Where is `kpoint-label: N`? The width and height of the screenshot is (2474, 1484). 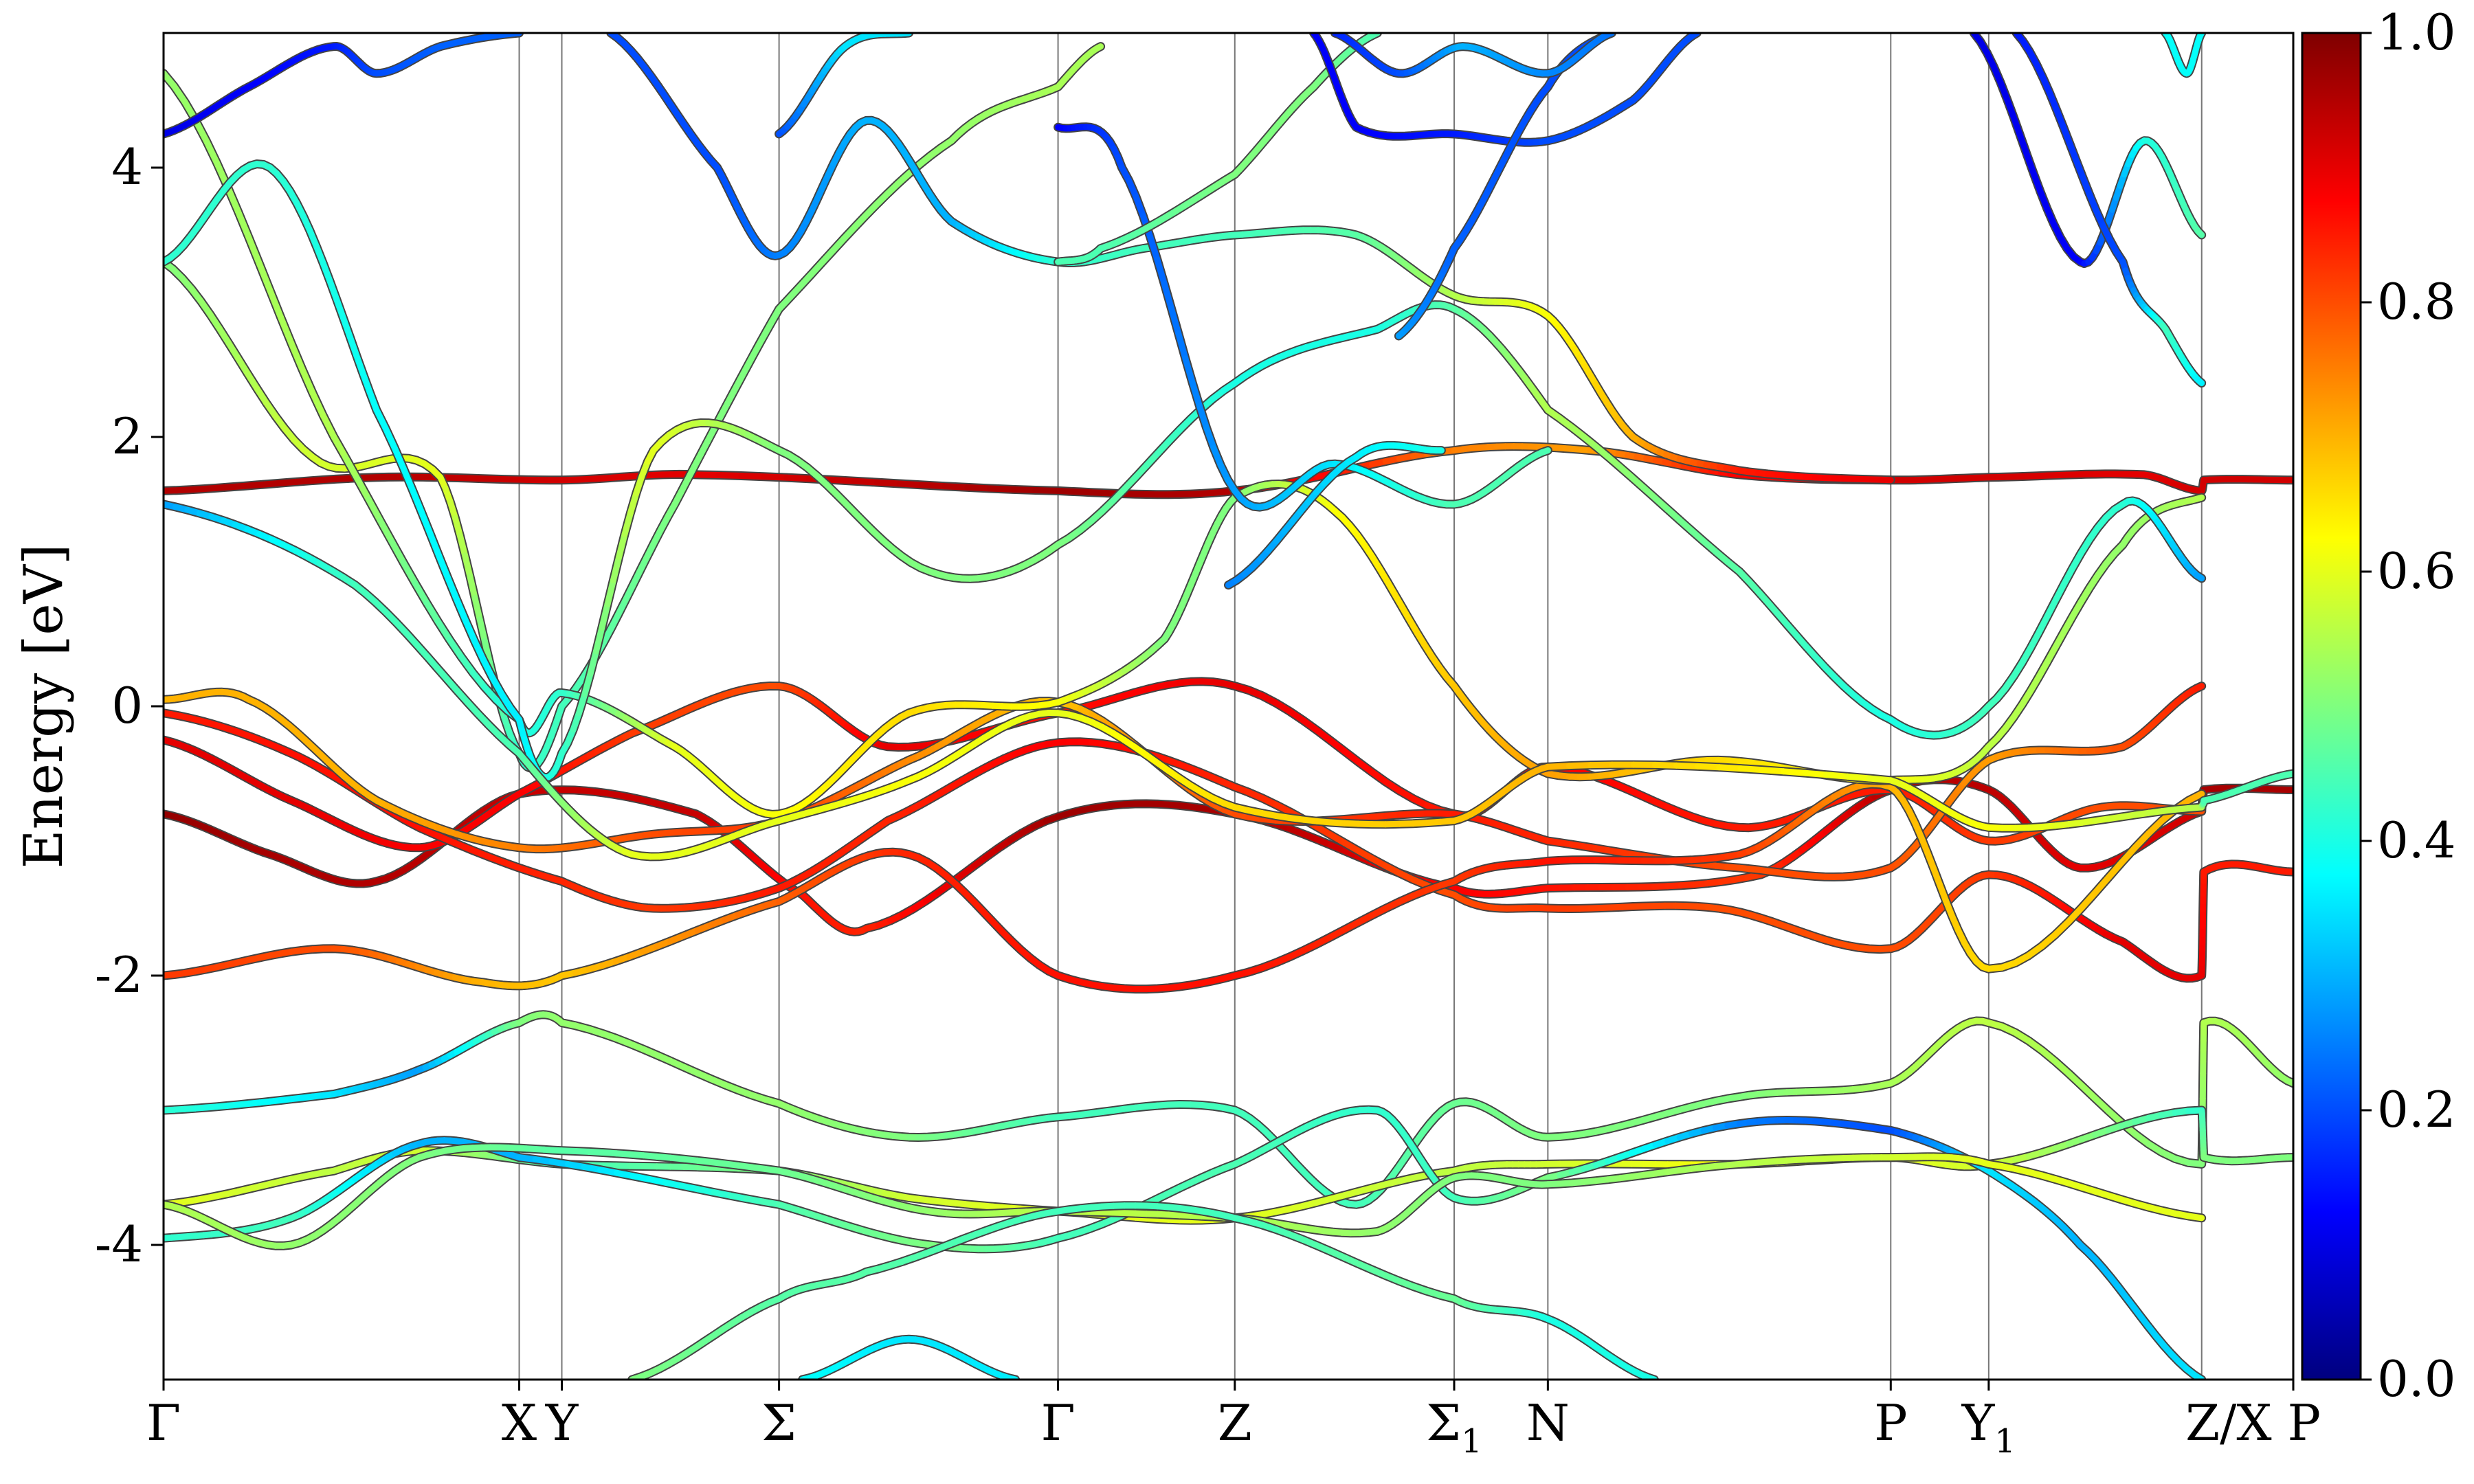 kpoint-label: N is located at coordinates (1548, 1423).